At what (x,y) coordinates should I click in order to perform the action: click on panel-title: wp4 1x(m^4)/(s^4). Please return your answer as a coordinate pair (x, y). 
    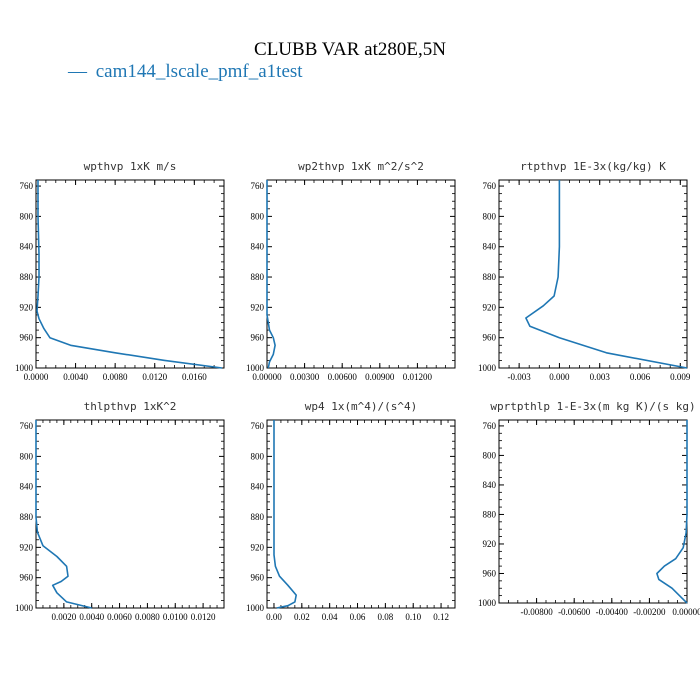
    Looking at the image, I should click on (361, 406).